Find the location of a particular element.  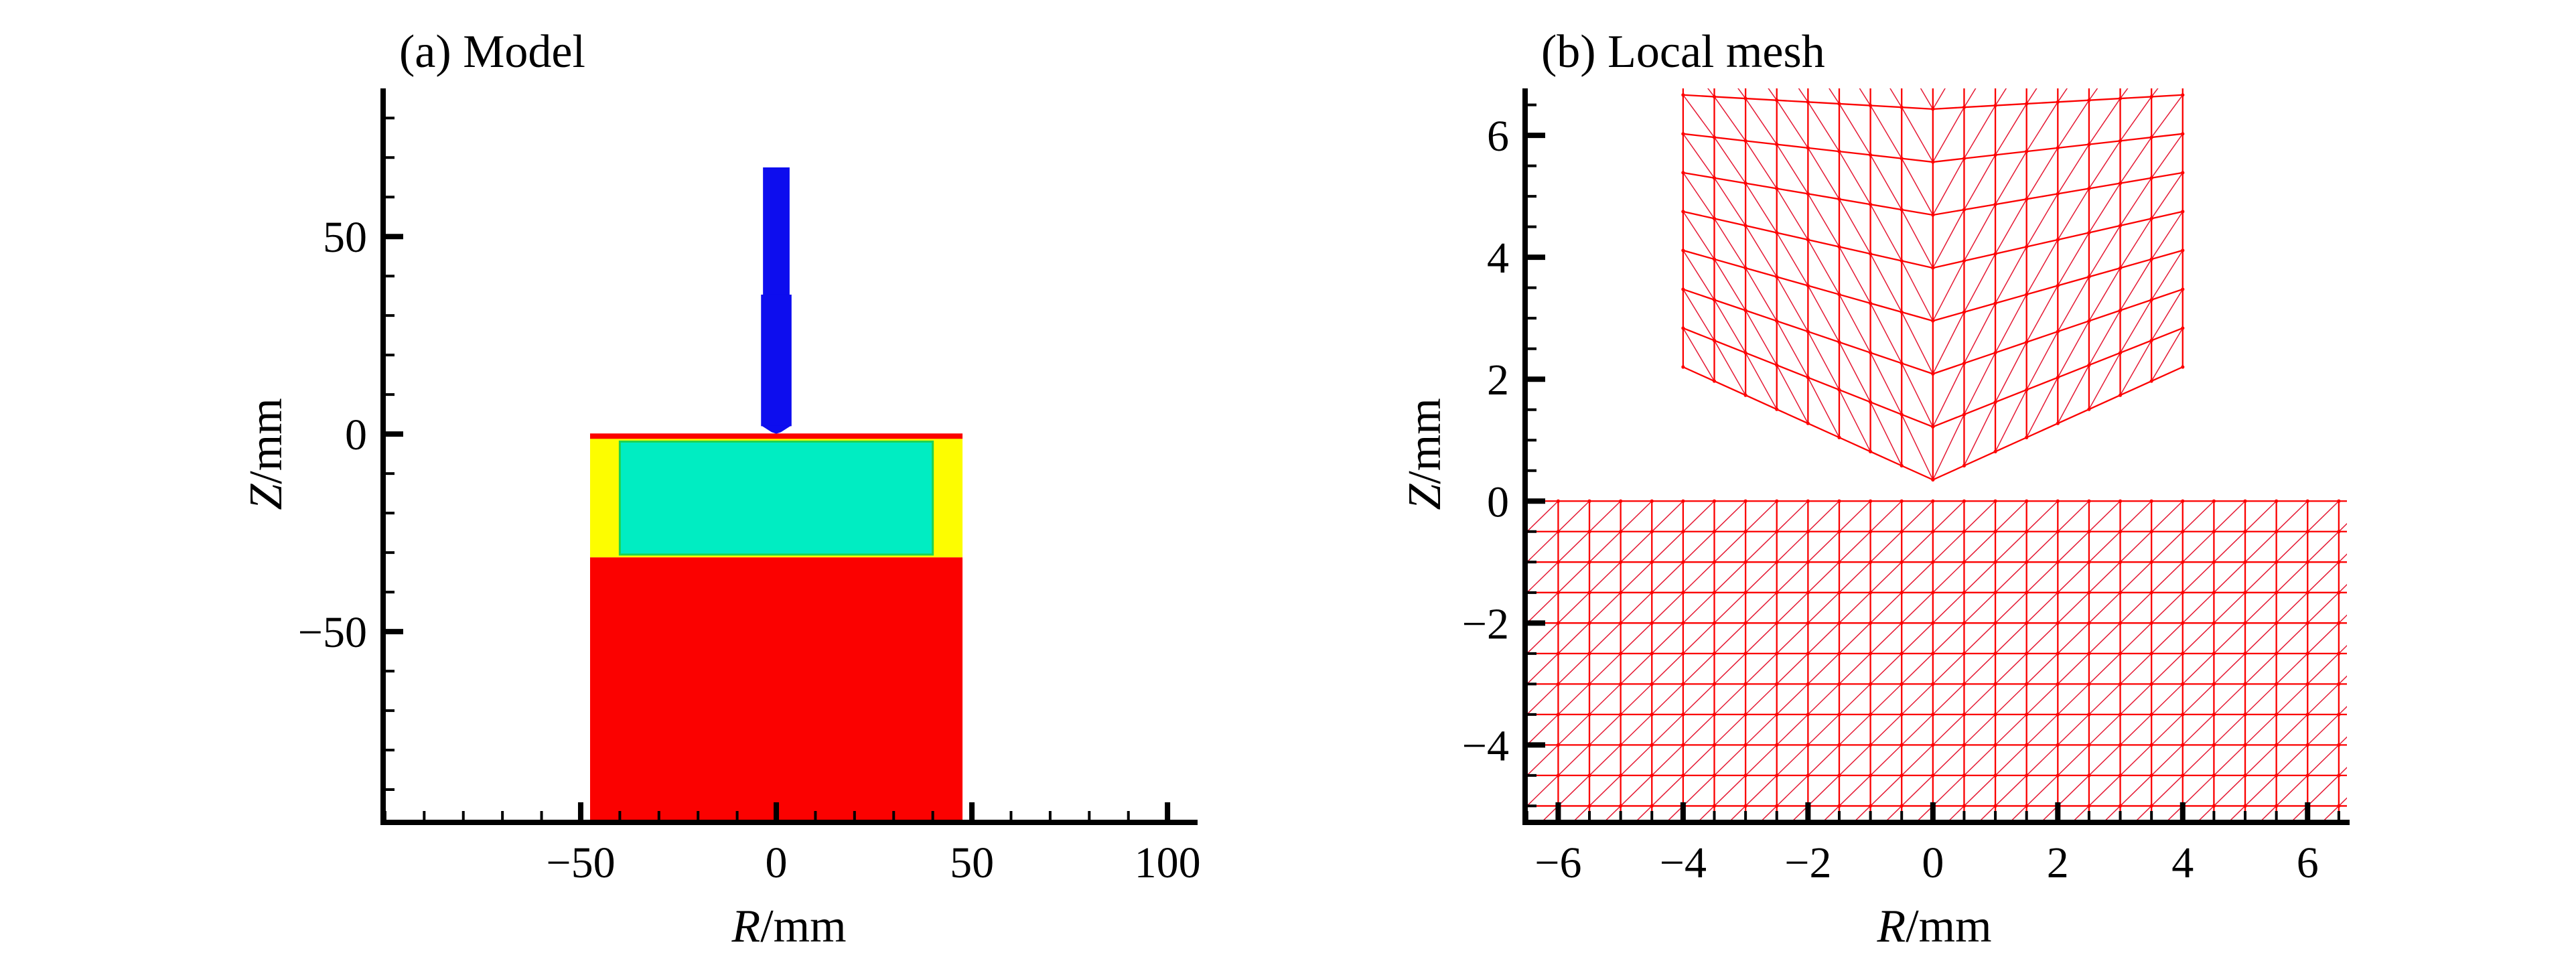

mesh-xaxis-label: R/mm is located at coordinates (1933, 926).